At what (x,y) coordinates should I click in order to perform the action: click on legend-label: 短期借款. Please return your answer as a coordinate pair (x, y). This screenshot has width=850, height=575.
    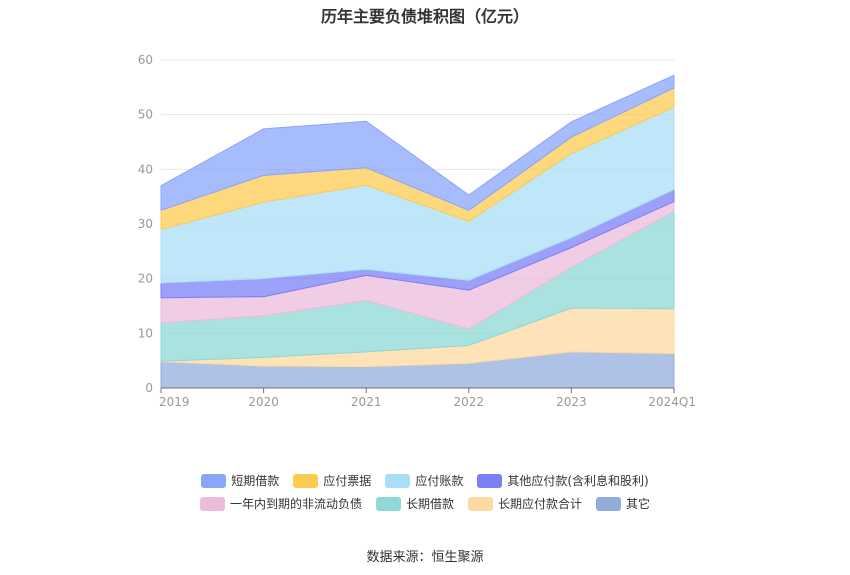
    Looking at the image, I should click on (255, 481).